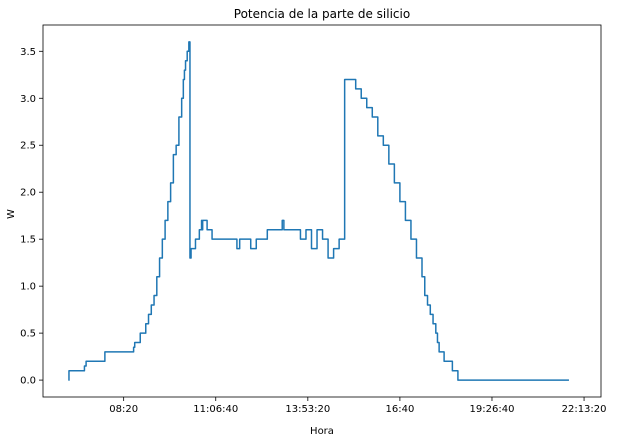 The height and width of the screenshot is (445, 629). Describe the element at coordinates (28, 52) in the screenshot. I see `y-tick-label: 3.5` at that location.